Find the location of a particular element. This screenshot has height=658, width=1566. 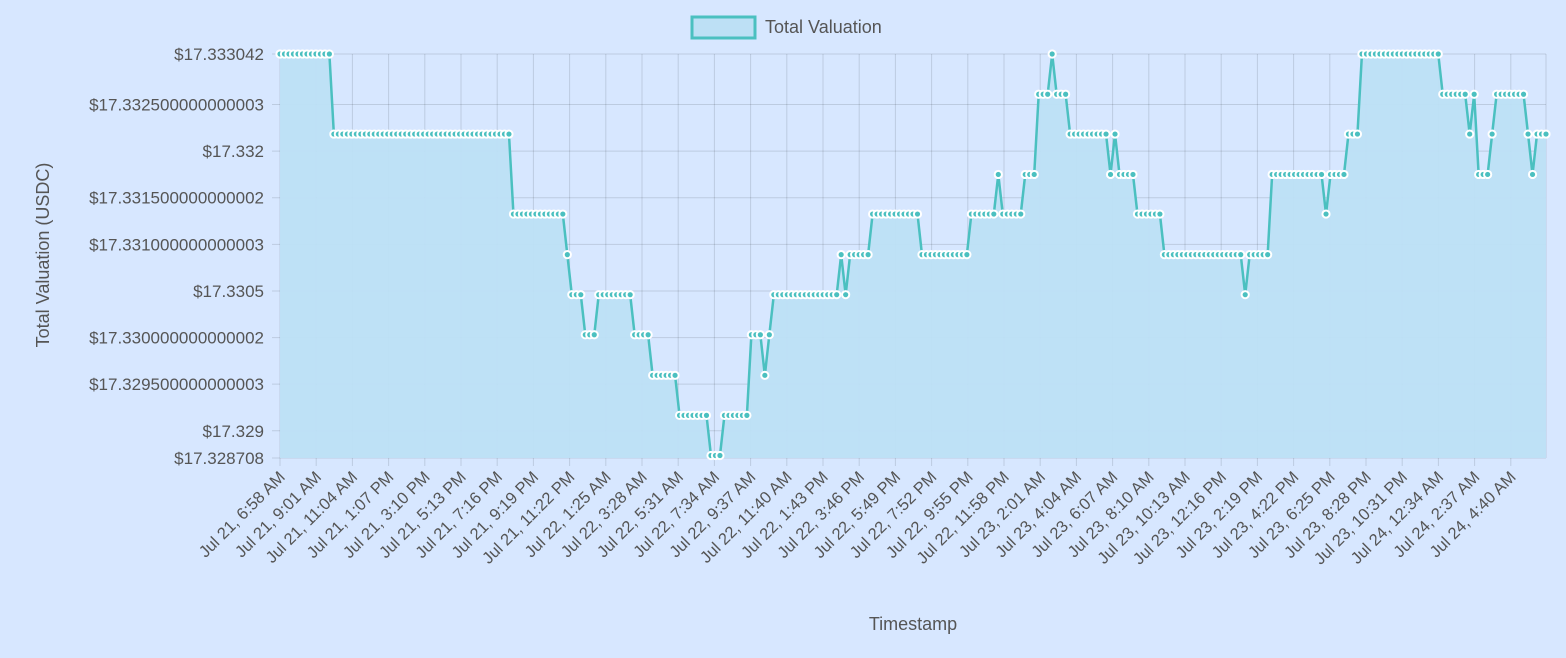

y-tick-label: $17.329 is located at coordinates (233, 431).